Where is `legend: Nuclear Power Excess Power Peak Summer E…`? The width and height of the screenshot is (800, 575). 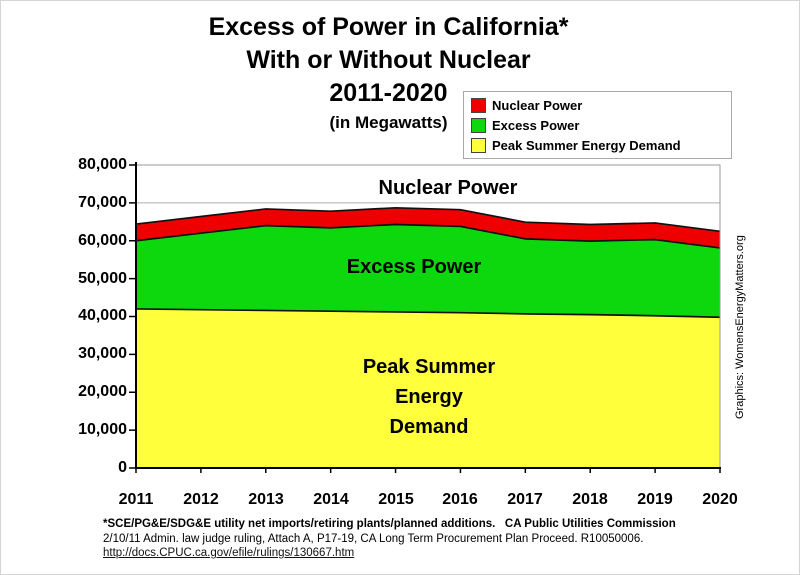 legend: Nuclear Power Excess Power Peak Summer E… is located at coordinates (597, 125).